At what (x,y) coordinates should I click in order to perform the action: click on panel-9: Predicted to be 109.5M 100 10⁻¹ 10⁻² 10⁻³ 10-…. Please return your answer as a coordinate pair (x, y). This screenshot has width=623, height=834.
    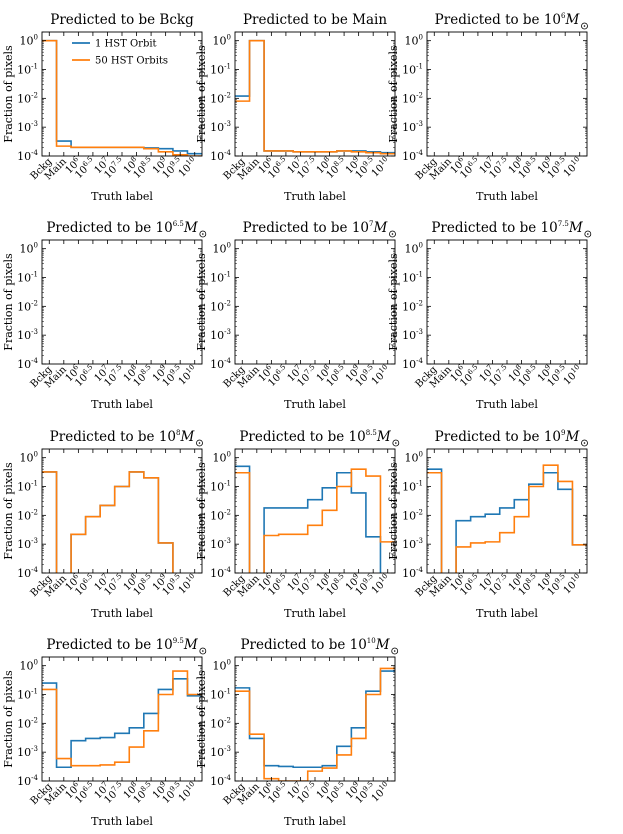
    Looking at the image, I should click on (104, 732).